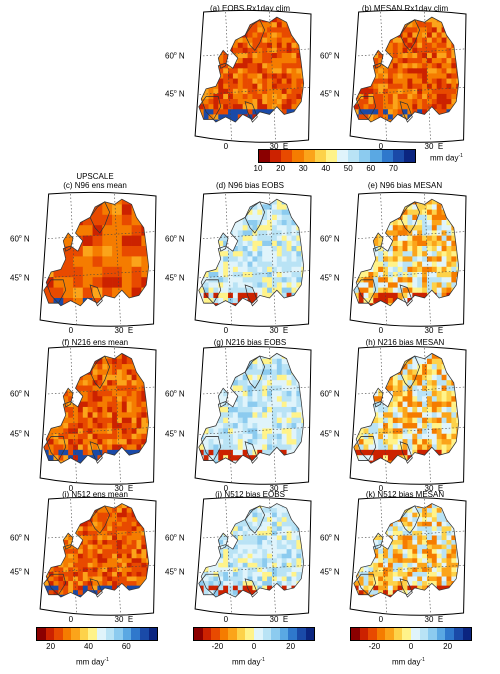  I want to click on panel-g: (g) N216 bias EOBS 60o N 45o N 0 30 E, so click(240, 414).